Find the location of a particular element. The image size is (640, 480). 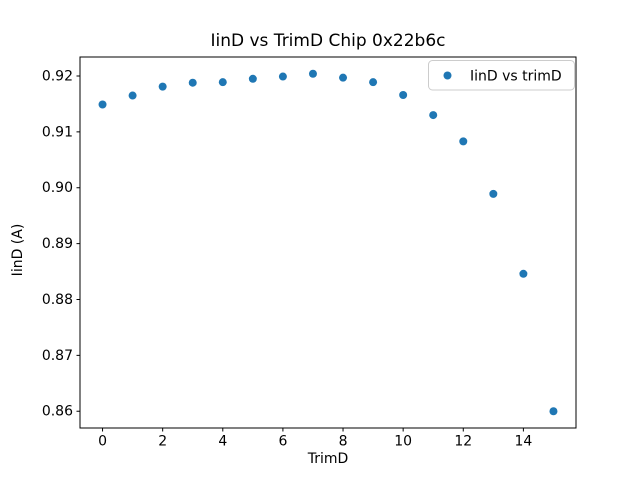

y-tick-label: 0.86 is located at coordinates (57, 412).